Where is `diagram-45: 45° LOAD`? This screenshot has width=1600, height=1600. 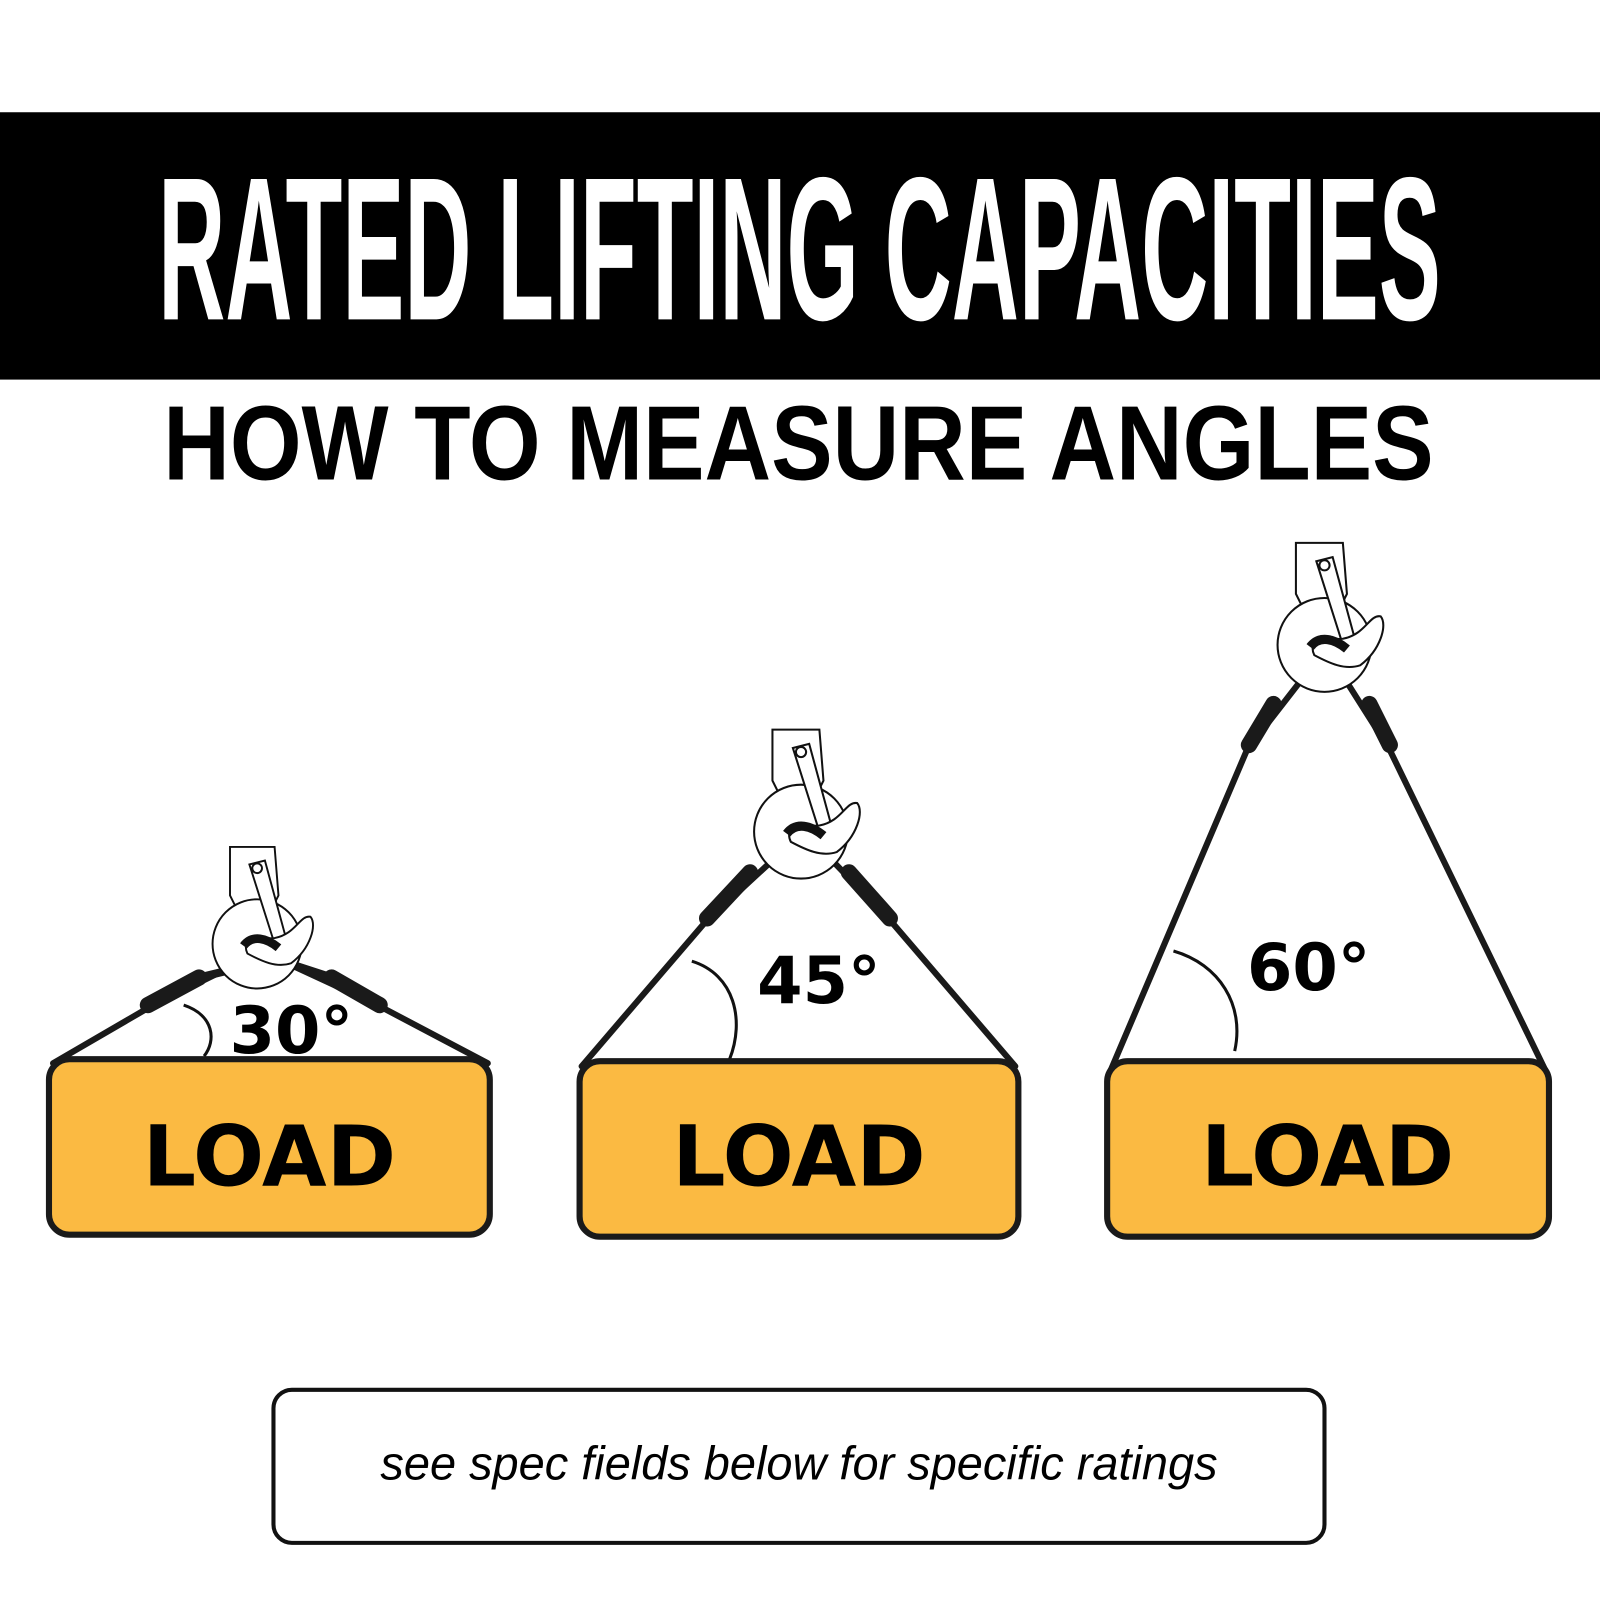
diagram-45: 45° LOAD is located at coordinates (799, 985).